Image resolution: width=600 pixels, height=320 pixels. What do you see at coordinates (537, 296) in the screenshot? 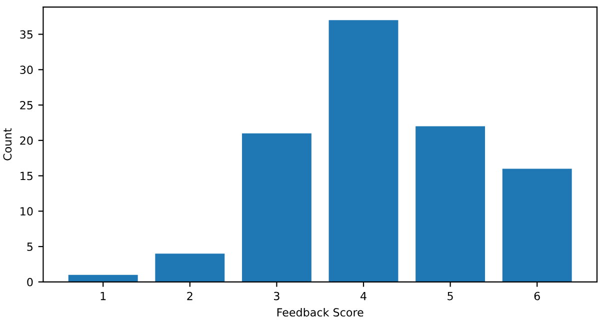
I see `x-tick-label: 6` at bounding box center [537, 296].